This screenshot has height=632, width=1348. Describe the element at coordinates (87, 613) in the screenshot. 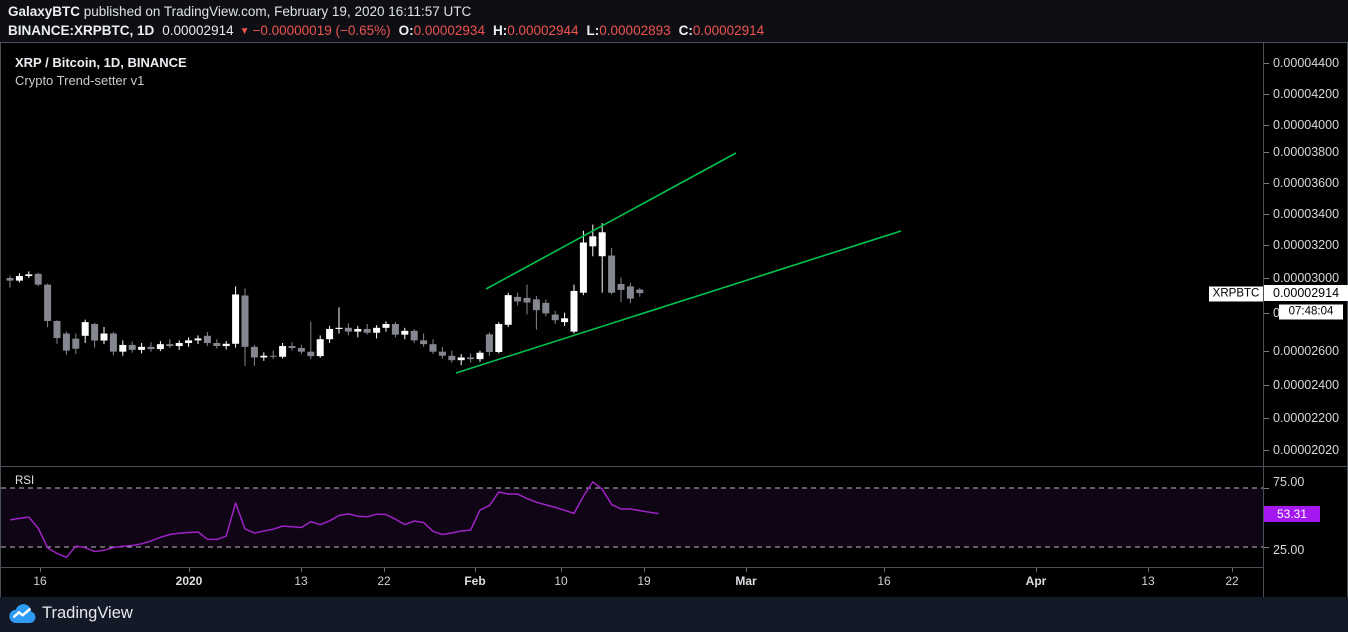

I see `tradingview-logo-text: TradingView` at that location.